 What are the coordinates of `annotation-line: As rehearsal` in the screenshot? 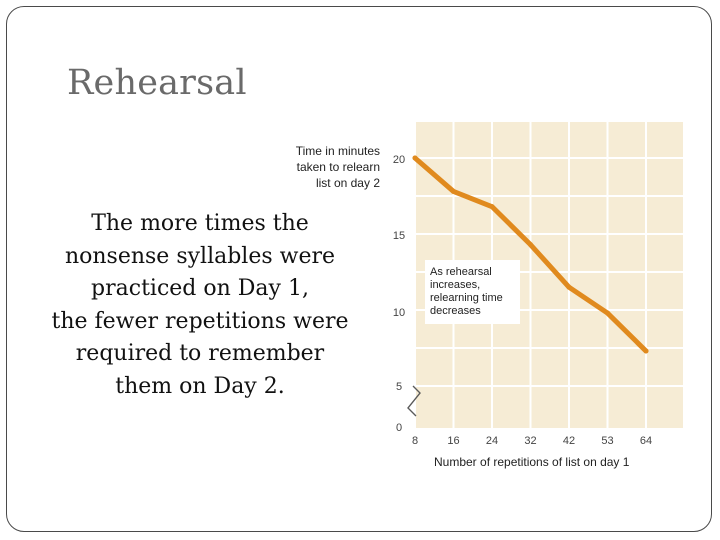 It's located at (461, 272).